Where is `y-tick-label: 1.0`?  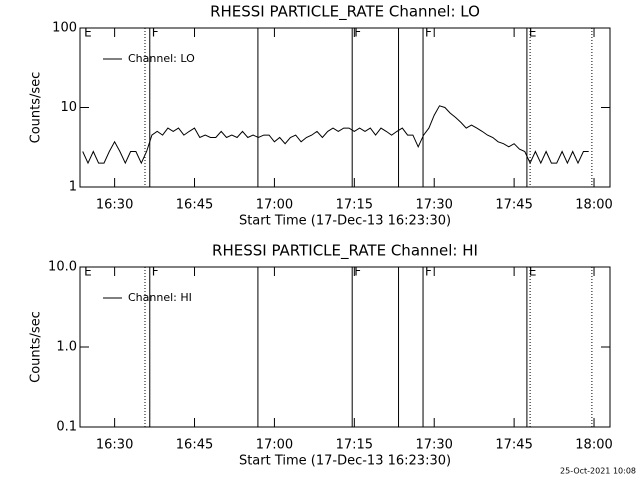 y-tick-label: 1.0 is located at coordinates (66, 347).